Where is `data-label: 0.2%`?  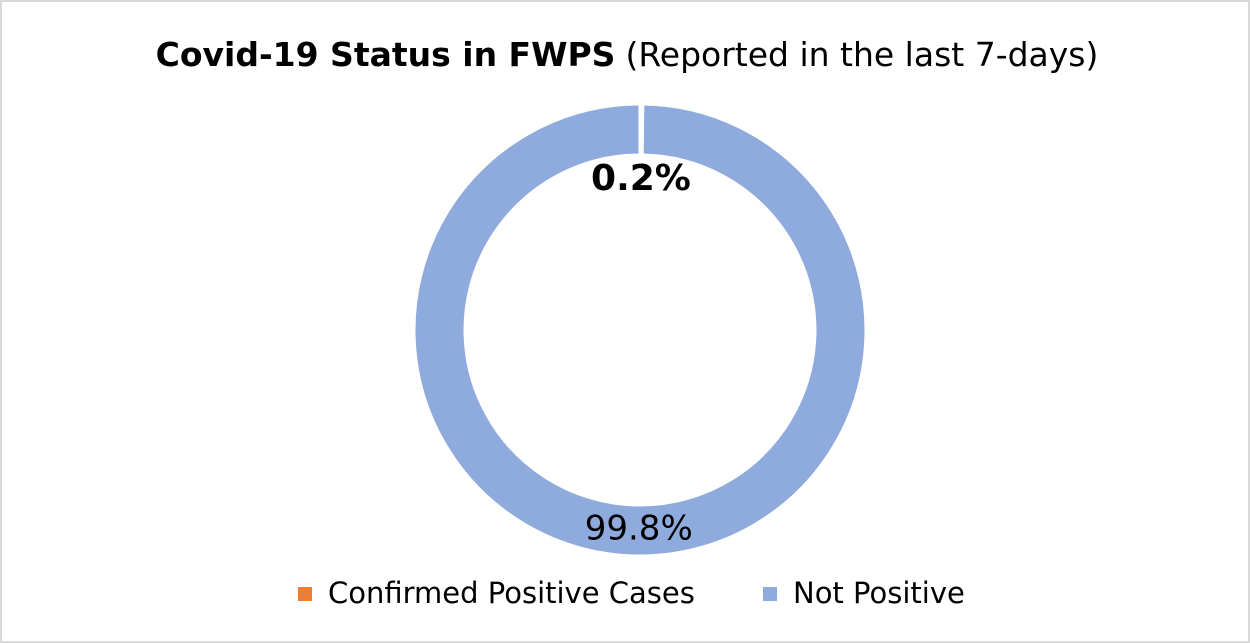
data-label: 0.2% is located at coordinates (641, 178).